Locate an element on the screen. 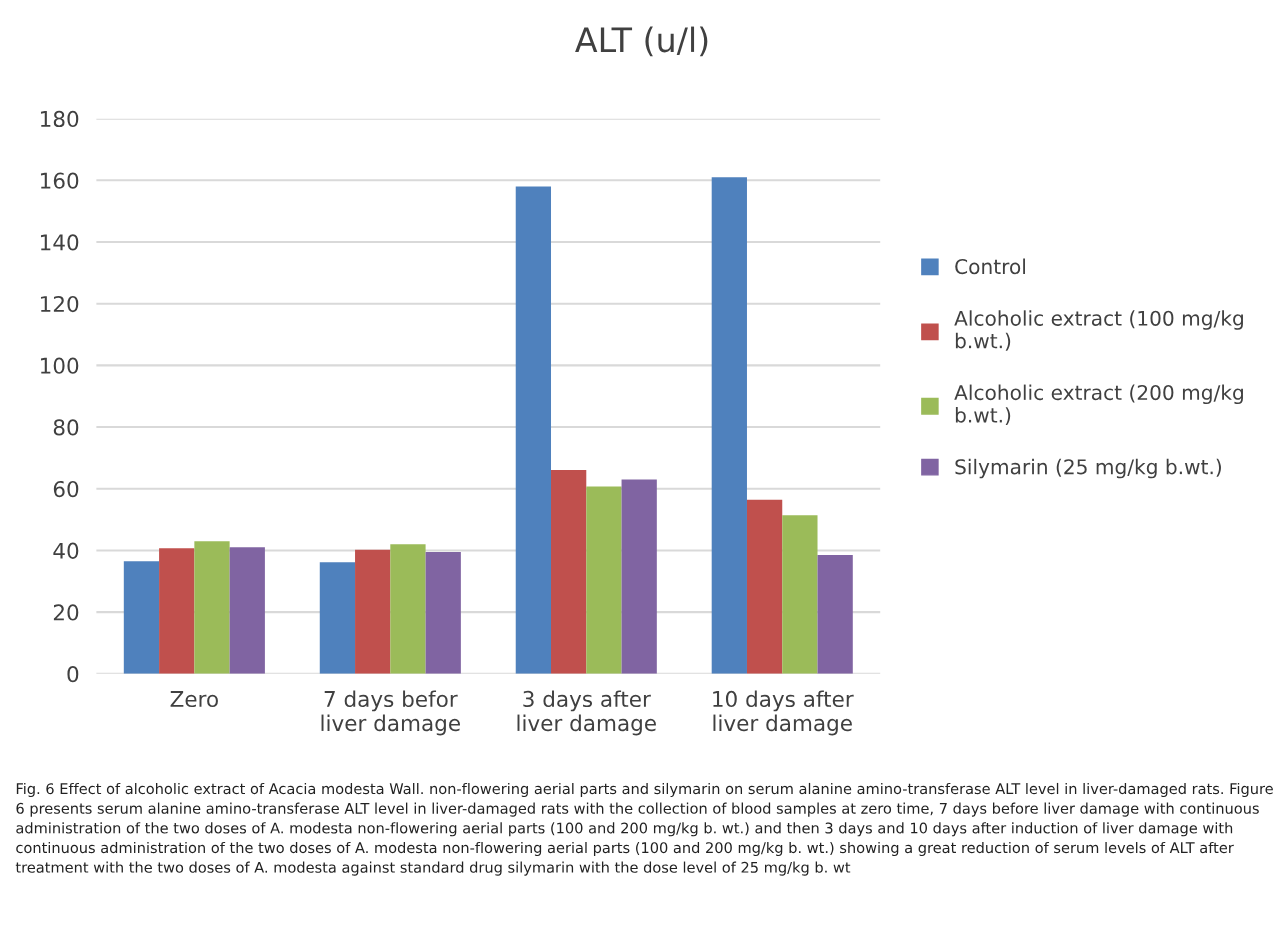  x-tick-label: Zero is located at coordinates (194, 699).